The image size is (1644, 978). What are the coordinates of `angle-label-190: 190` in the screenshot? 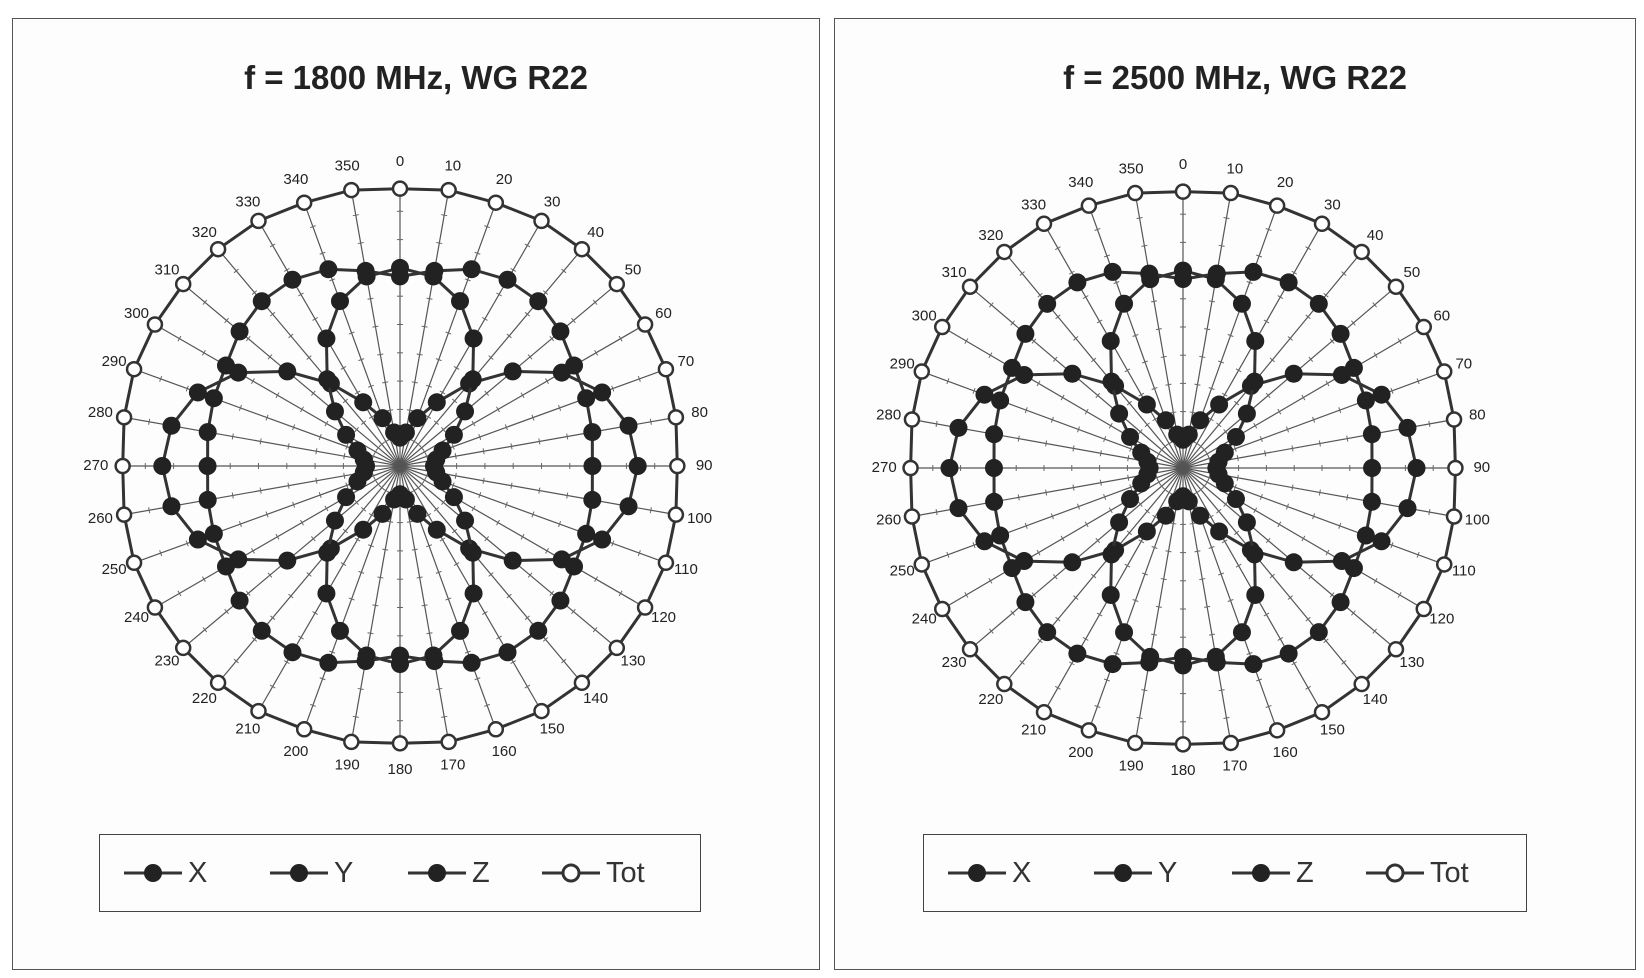 It's located at (1131, 765).